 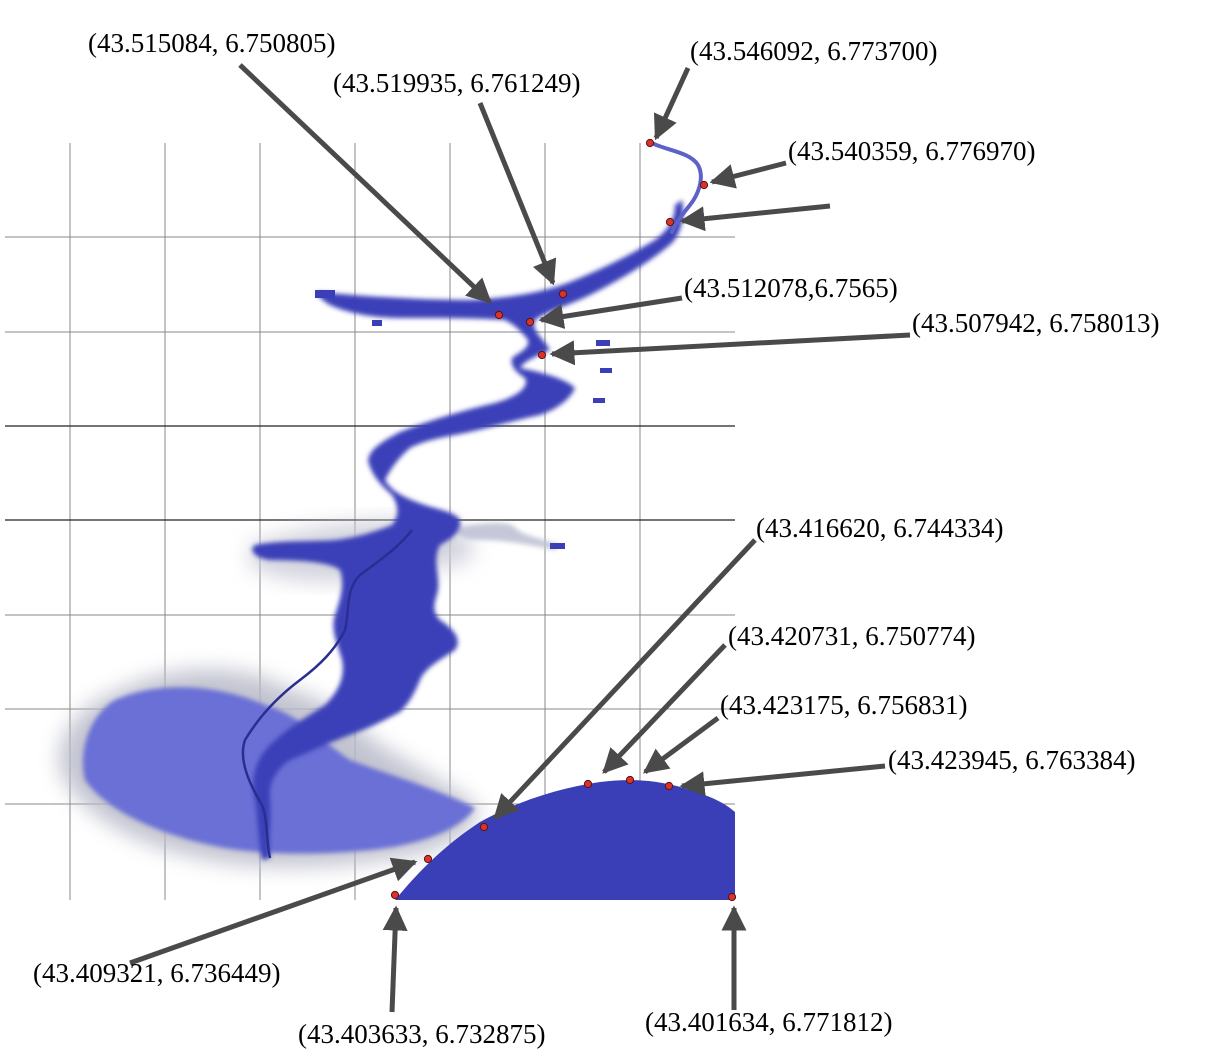 What do you see at coordinates (676, 187) in the screenshot?
I see `lake-north-stream` at bounding box center [676, 187].